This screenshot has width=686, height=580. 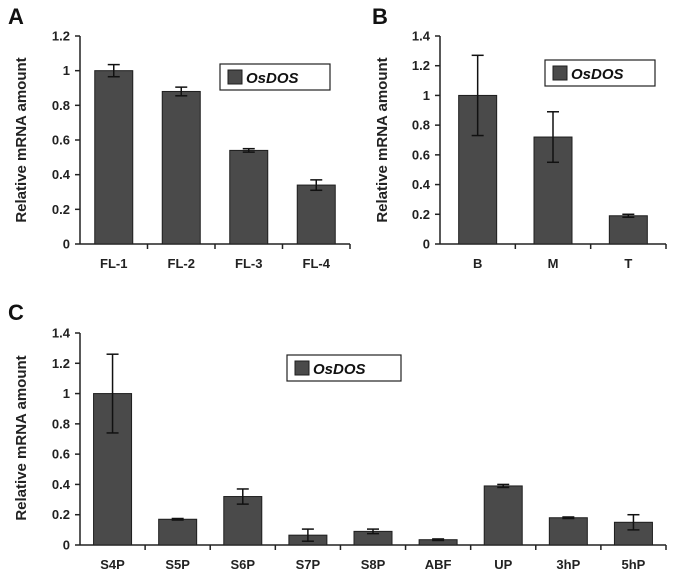 What do you see at coordinates (16, 16) in the screenshot?
I see `panel-a-label: A` at bounding box center [16, 16].